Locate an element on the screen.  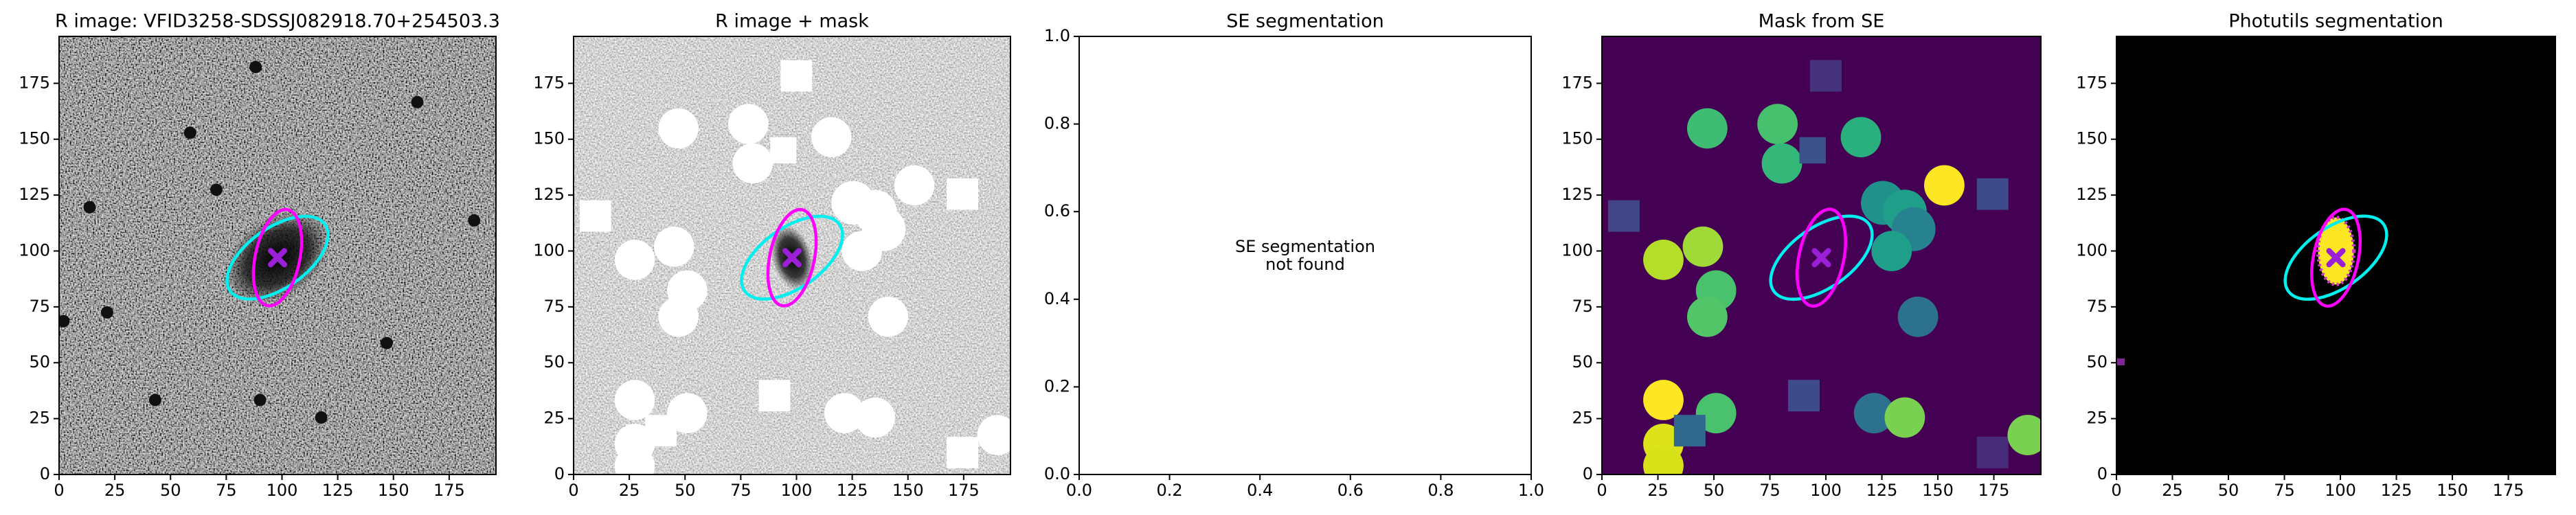
y-tick-label: 0.4 is located at coordinates (1057, 298).